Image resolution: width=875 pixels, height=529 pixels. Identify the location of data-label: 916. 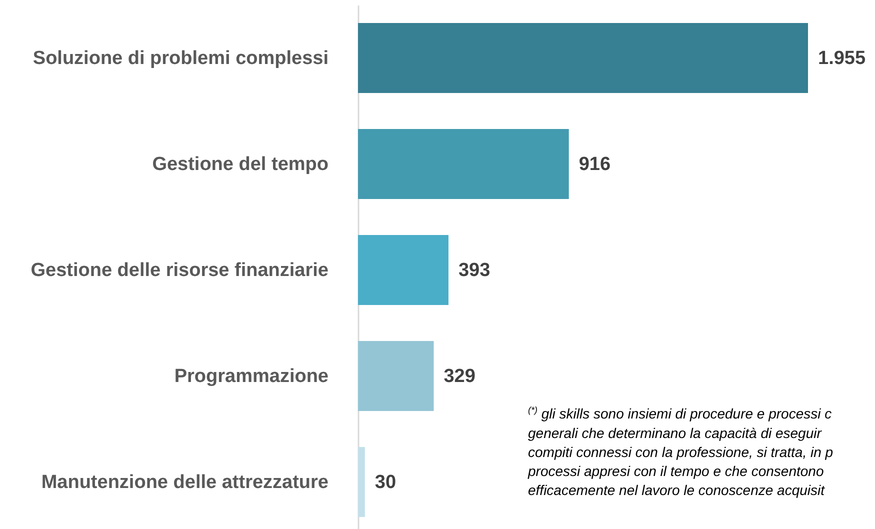
(594, 164).